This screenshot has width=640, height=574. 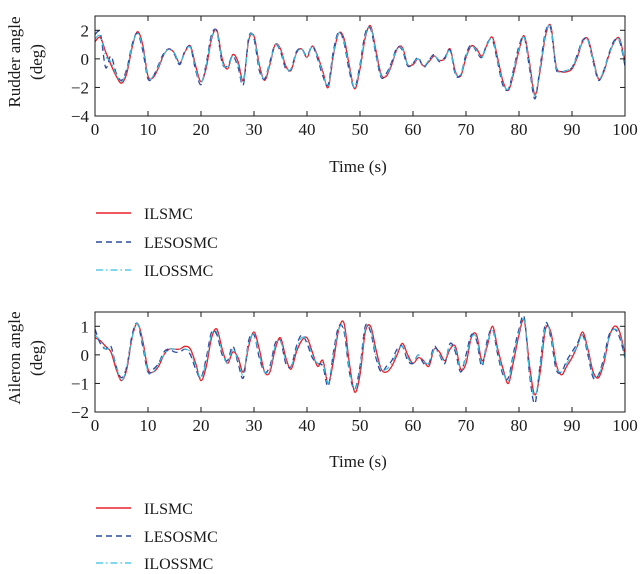 What do you see at coordinates (36, 358) in the screenshot?
I see `aileron-y-label-line2: (deg)` at bounding box center [36, 358].